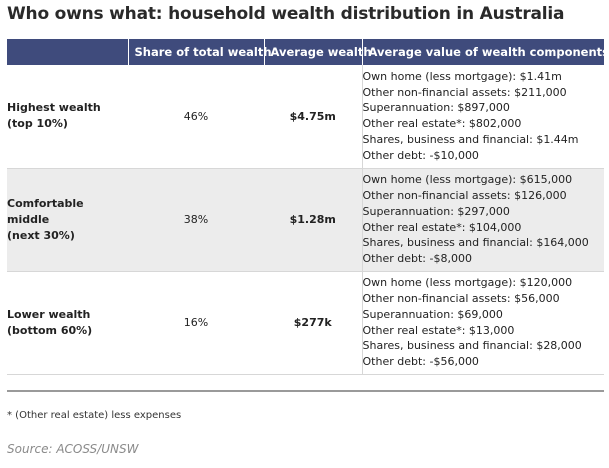  Describe the element at coordinates (472, 346) in the screenshot. I see `component-shares: Shares, business and financial: $28,000` at that location.